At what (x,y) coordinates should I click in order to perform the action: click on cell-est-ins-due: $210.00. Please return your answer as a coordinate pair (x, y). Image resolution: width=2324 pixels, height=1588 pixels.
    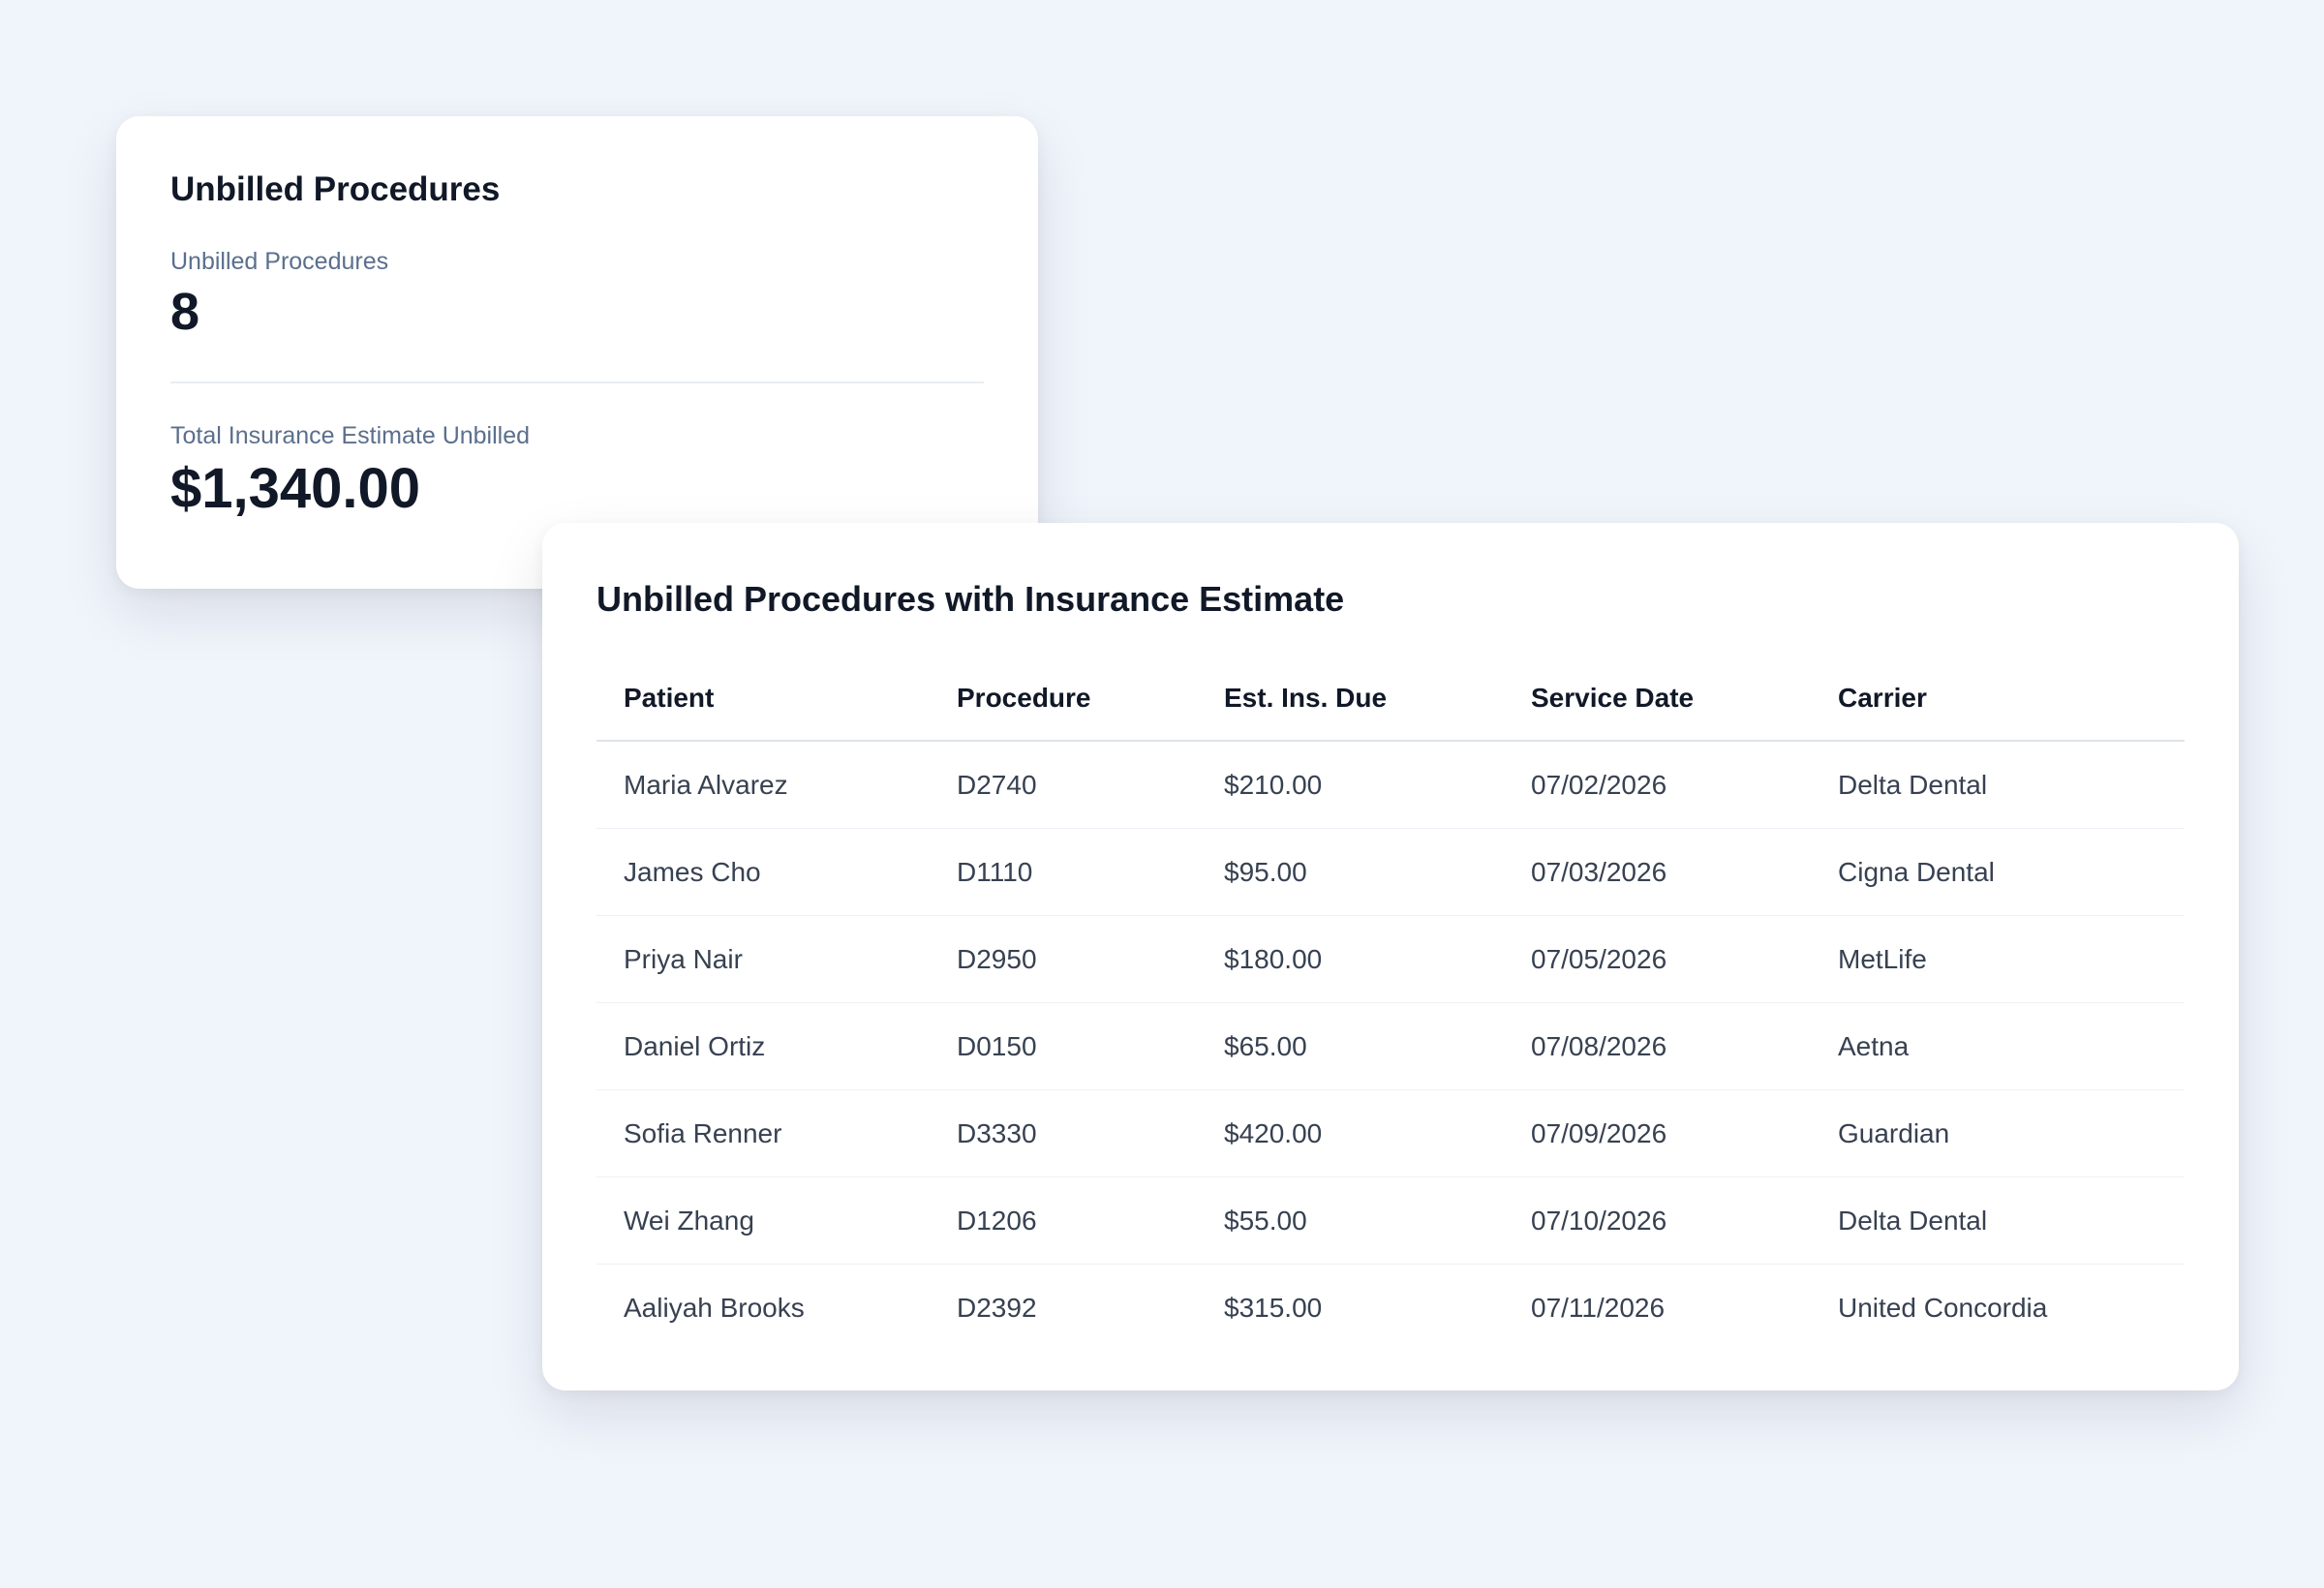
    Looking at the image, I should click on (1351, 785).